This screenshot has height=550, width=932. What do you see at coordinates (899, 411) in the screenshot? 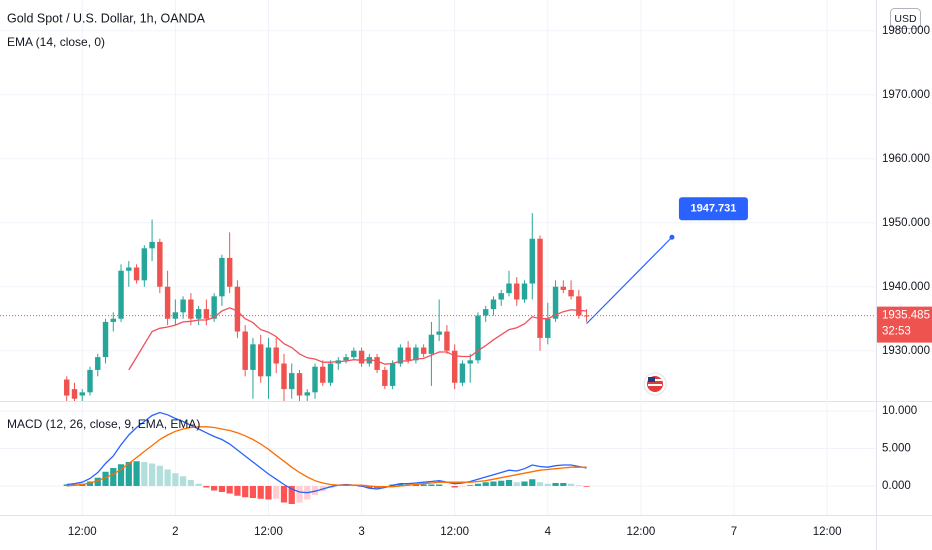
I see `y-tick-label: 10.000` at bounding box center [899, 411].